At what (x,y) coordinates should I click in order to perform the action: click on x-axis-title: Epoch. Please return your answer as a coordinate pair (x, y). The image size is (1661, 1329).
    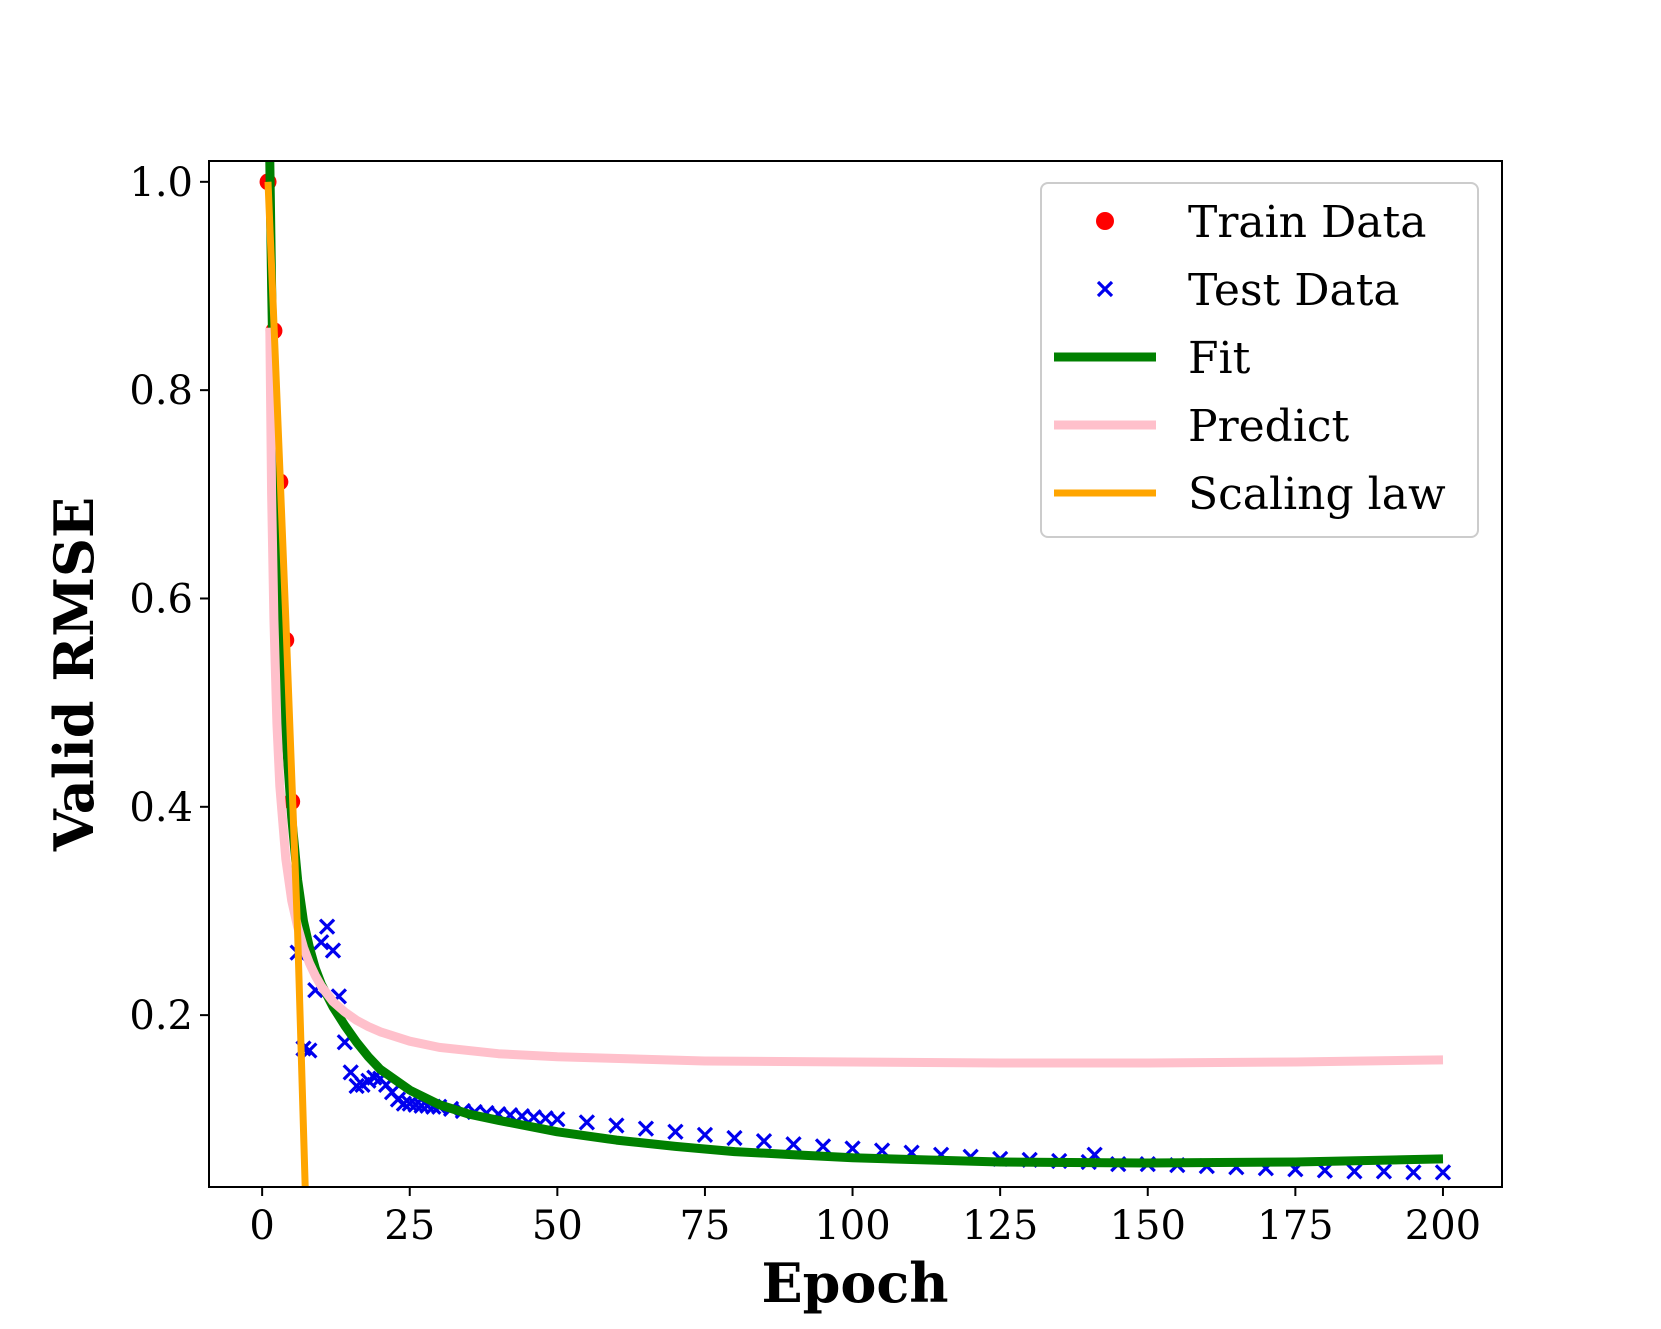
    Looking at the image, I should click on (854, 1283).